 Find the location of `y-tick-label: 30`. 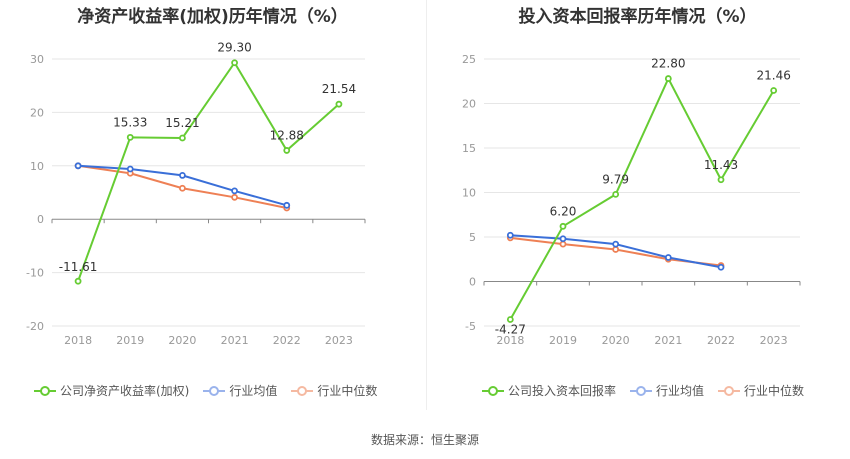

y-tick-label: 30 is located at coordinates (37, 59).